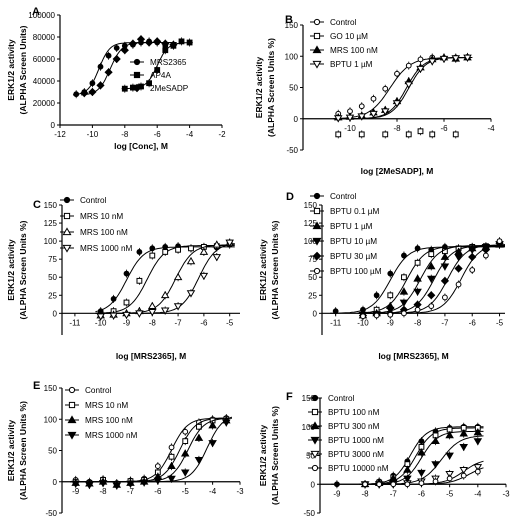  What do you see at coordinates (104, 232) in the screenshot?
I see `legend-label: MRS 100 nM` at bounding box center [104, 232].